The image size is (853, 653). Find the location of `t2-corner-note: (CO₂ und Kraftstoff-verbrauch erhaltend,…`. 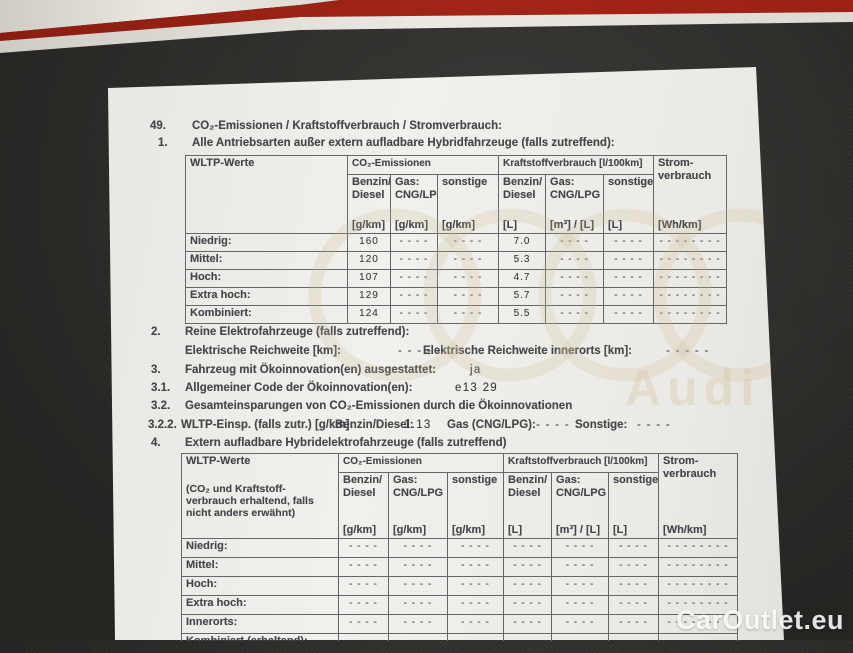

t2-corner-note: (CO₂ und Kraftstoff-verbrauch erhaltend,… is located at coordinates (250, 500).